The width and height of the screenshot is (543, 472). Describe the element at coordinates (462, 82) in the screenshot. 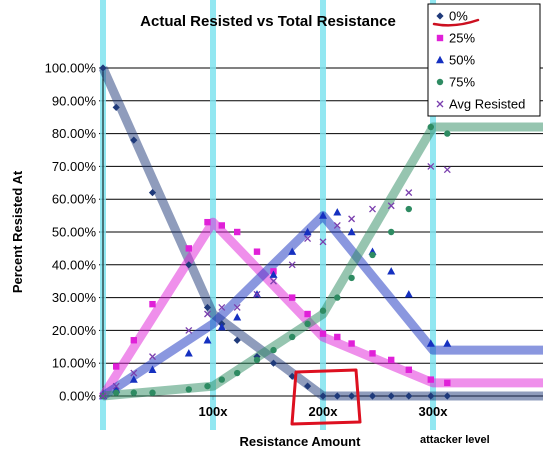

I see `legend-label-3: 75%` at that location.